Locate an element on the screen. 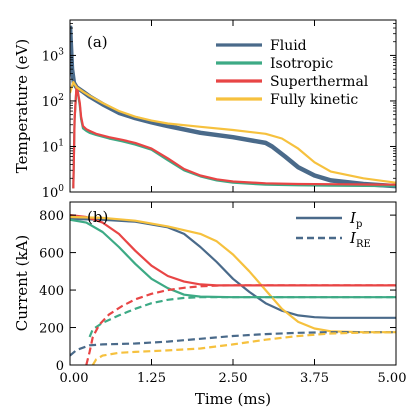  panel-b-y-tick-label: 0 is located at coordinates (60, 366).